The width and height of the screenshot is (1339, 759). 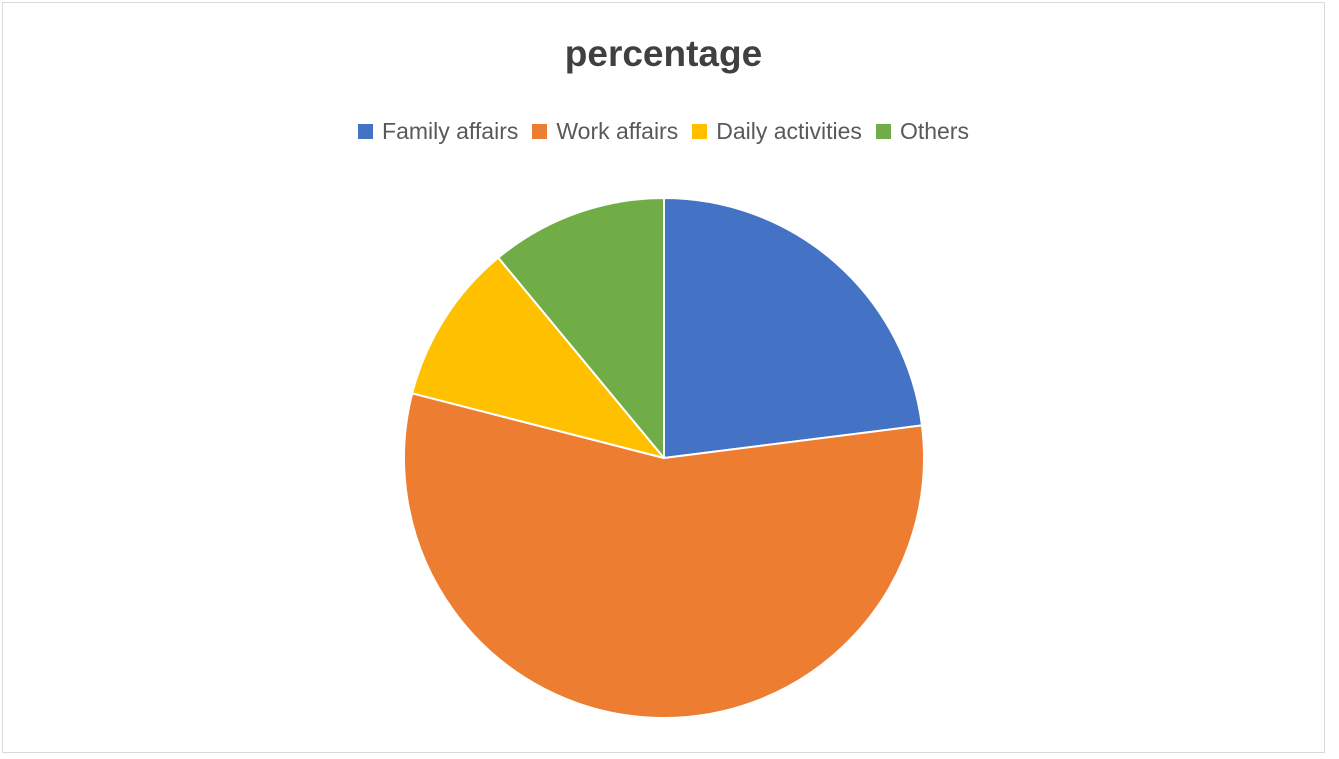 I want to click on legend-item-family-affairs: Family affairs, so click(x=438, y=131).